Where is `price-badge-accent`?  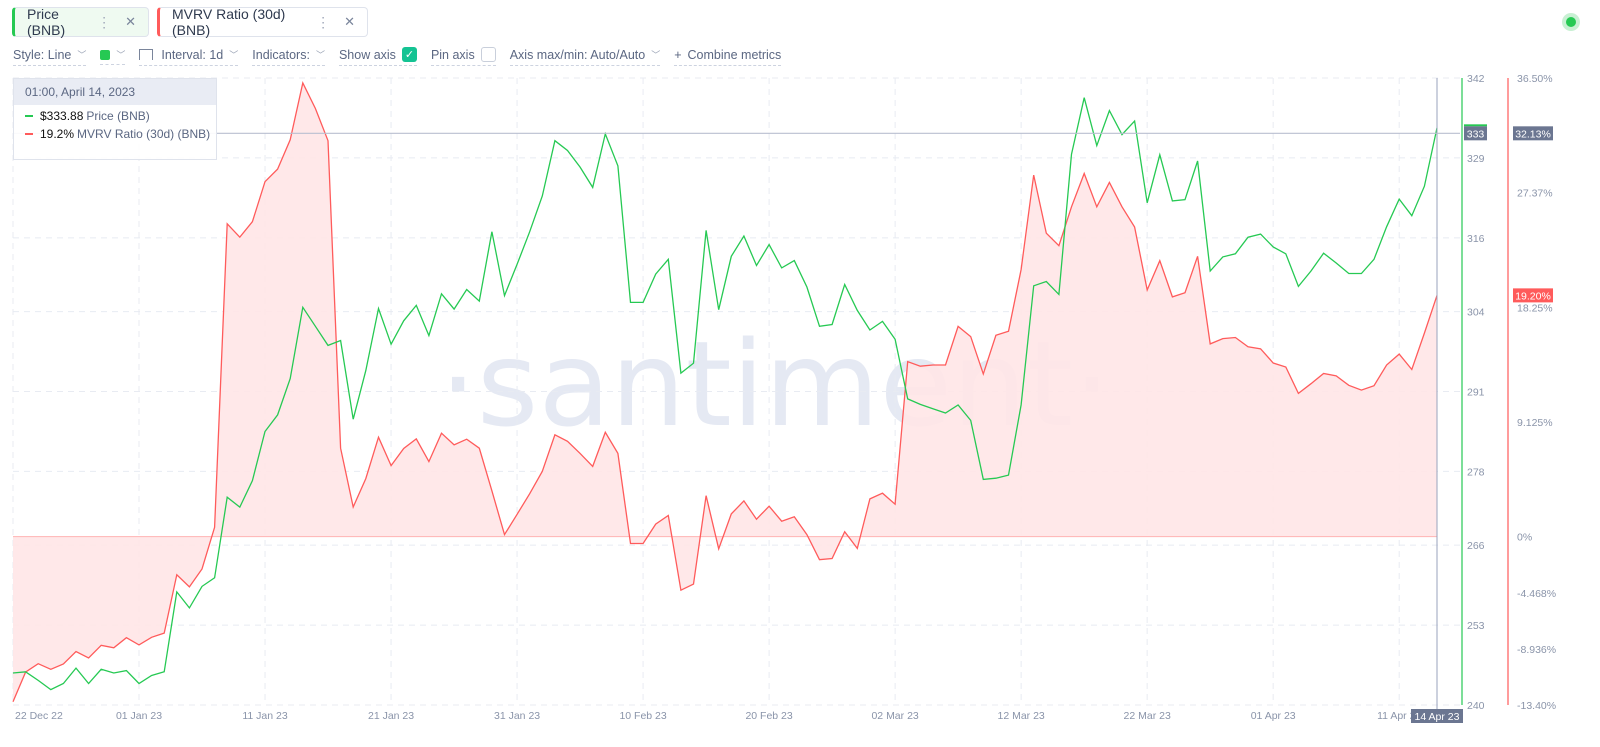 price-badge-accent is located at coordinates (1475, 125).